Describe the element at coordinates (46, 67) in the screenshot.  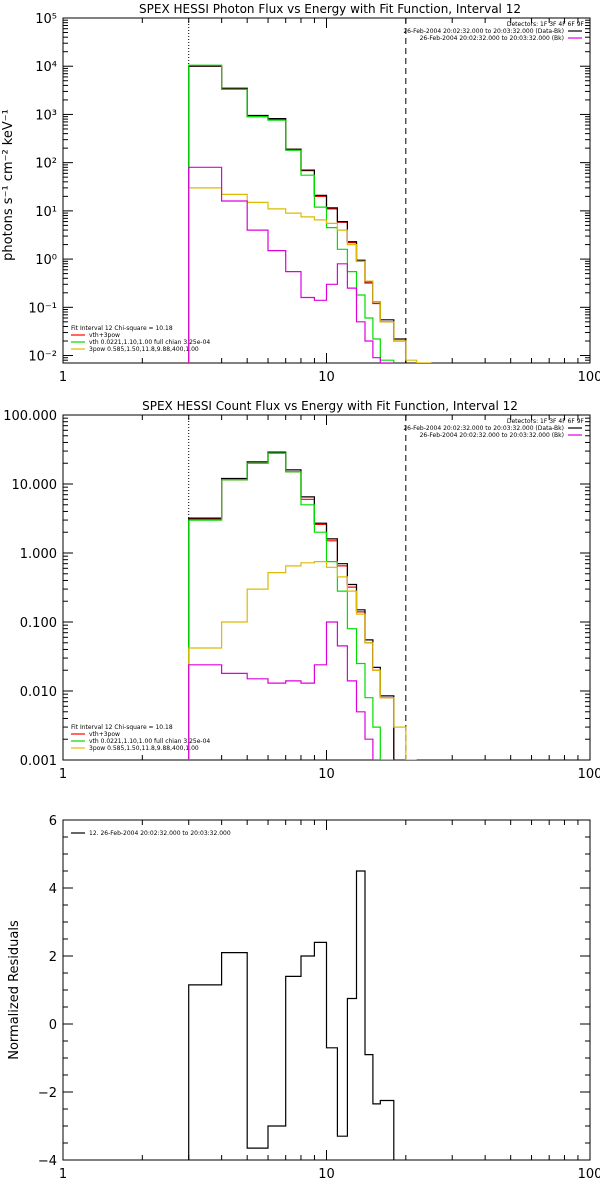
I see `y-tick-label: 10⁴` at that location.